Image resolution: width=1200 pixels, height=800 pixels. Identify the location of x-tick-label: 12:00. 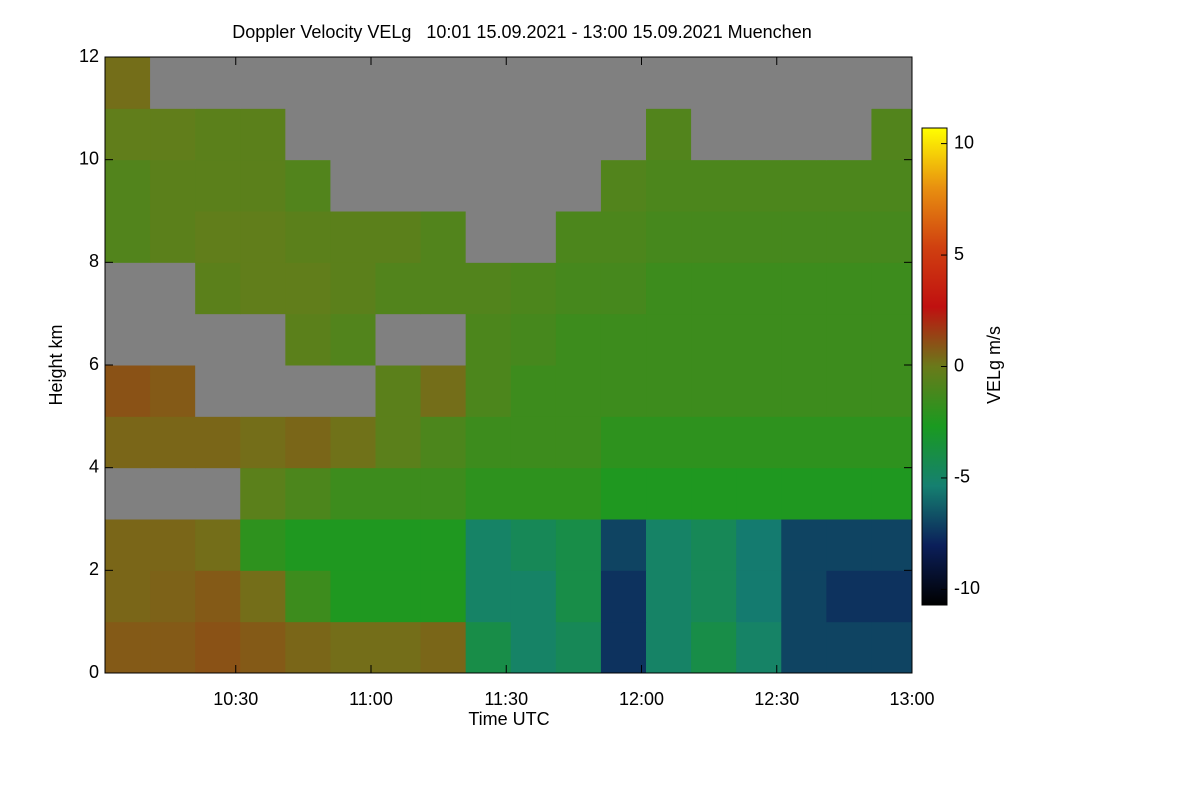
(641, 699).